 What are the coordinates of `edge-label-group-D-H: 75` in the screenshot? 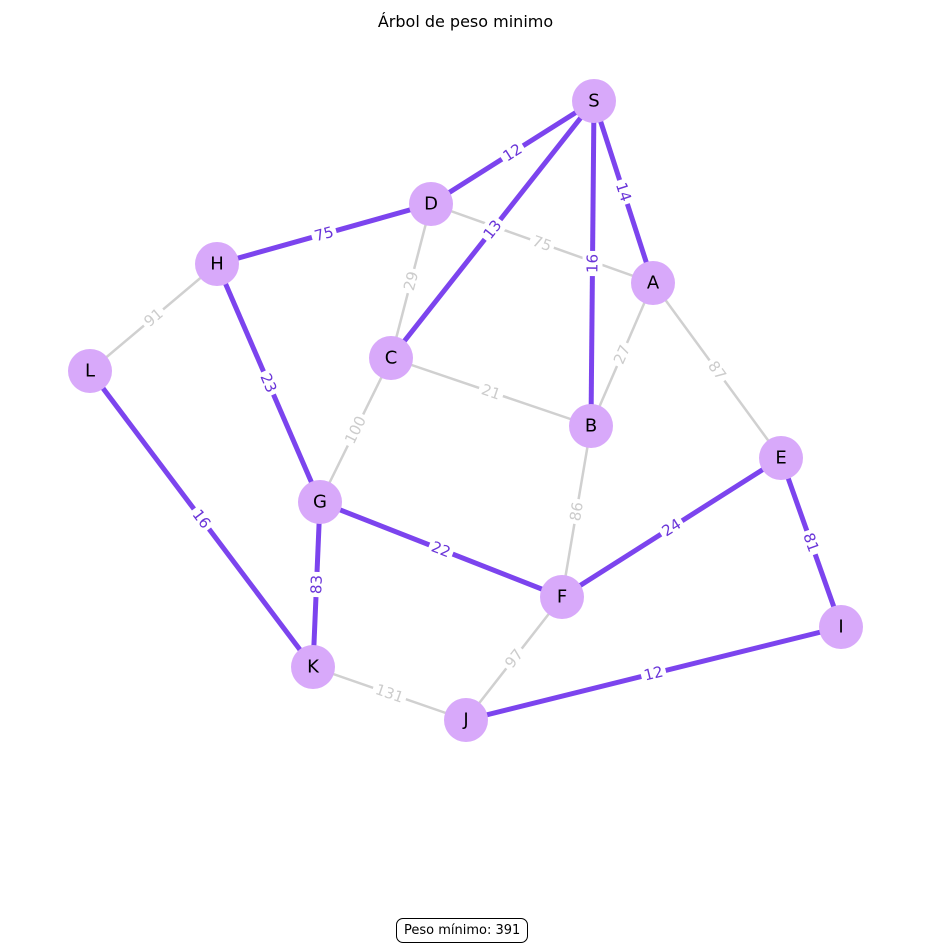 It's located at (324, 234).